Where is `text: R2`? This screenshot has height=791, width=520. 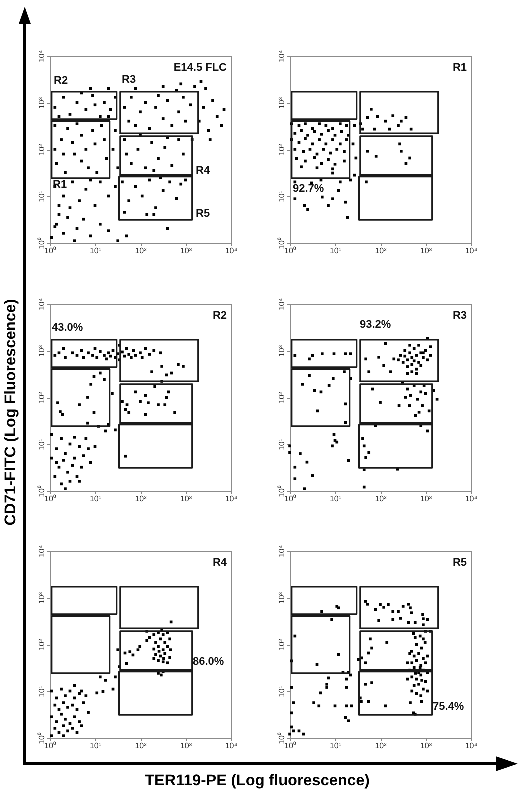 text: R2 is located at coordinates (219, 316).